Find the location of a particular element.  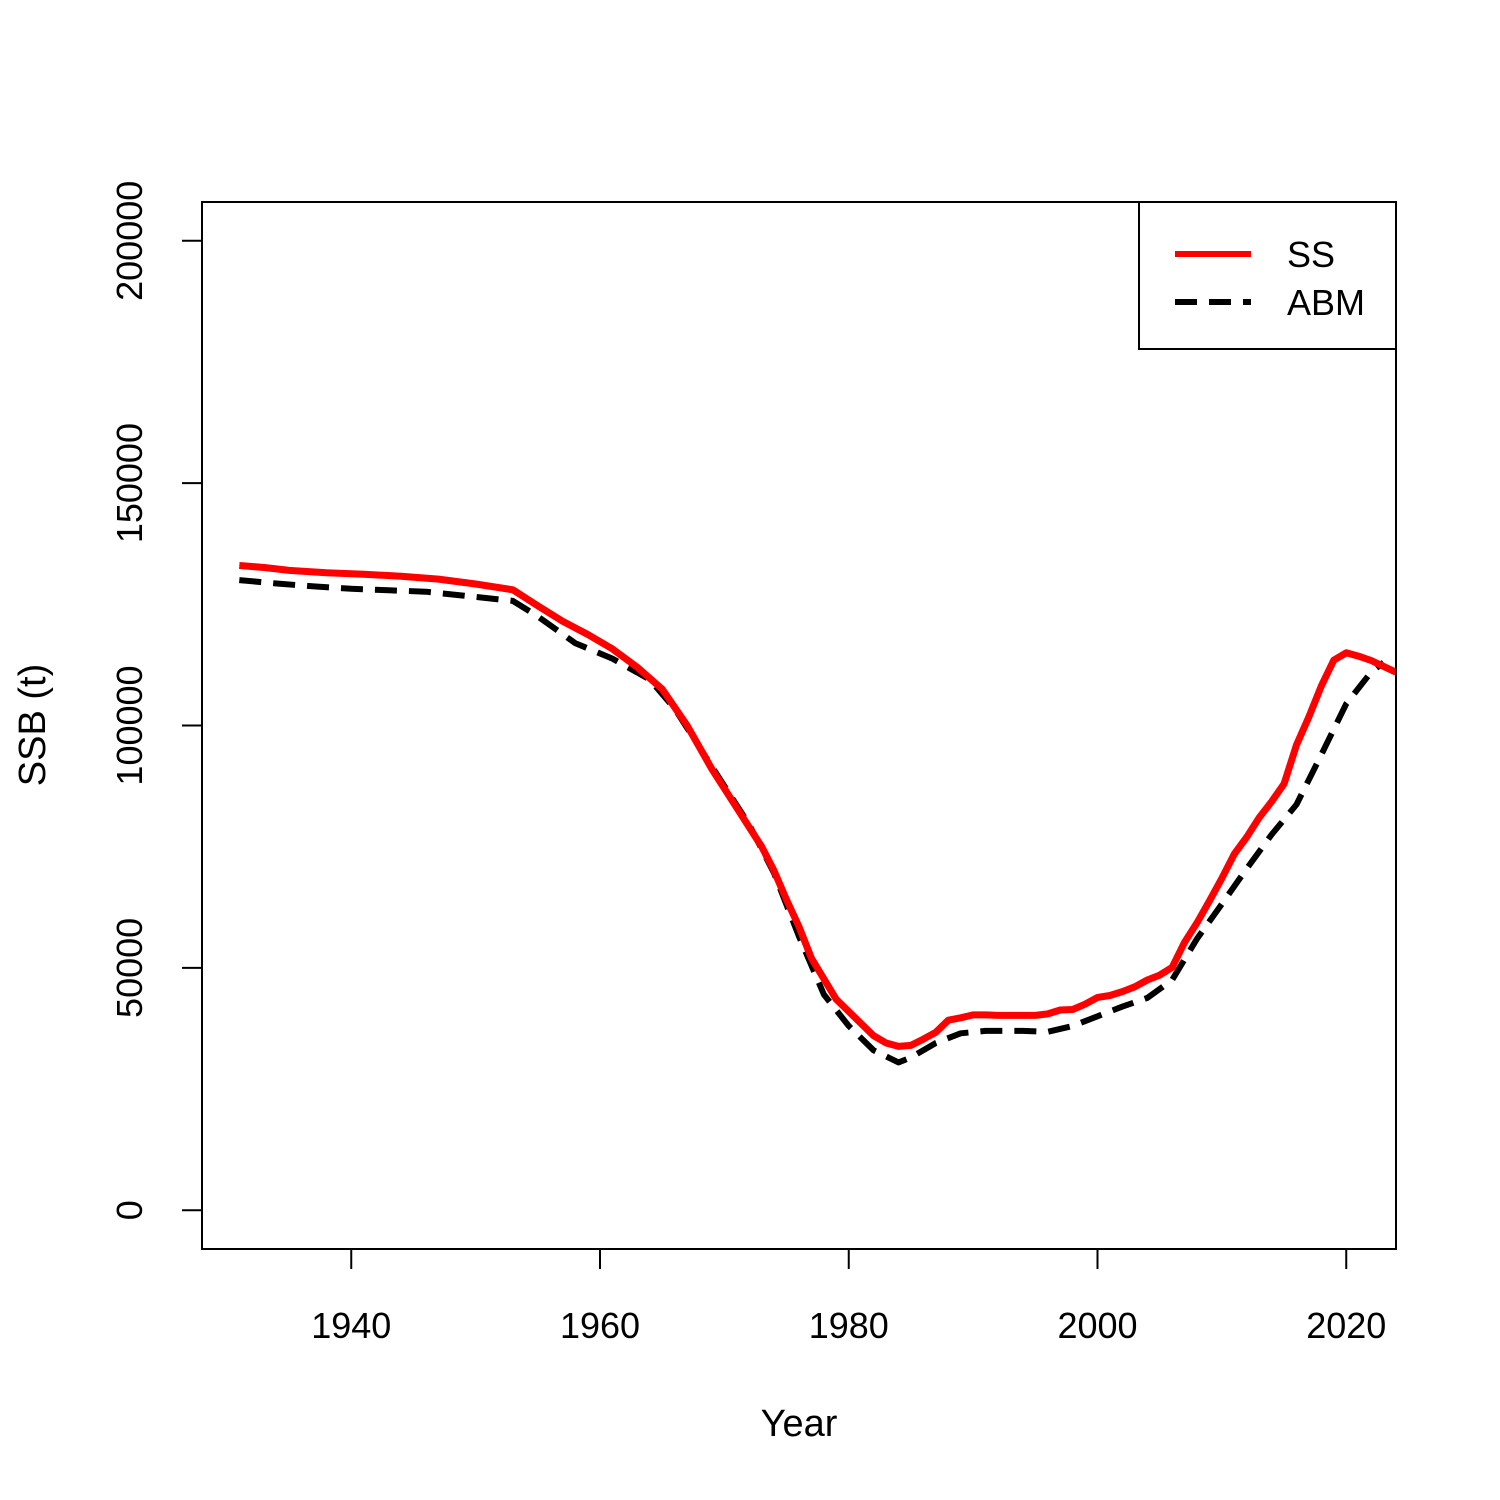

y-tick-label: 50000 is located at coordinates (129, 968).